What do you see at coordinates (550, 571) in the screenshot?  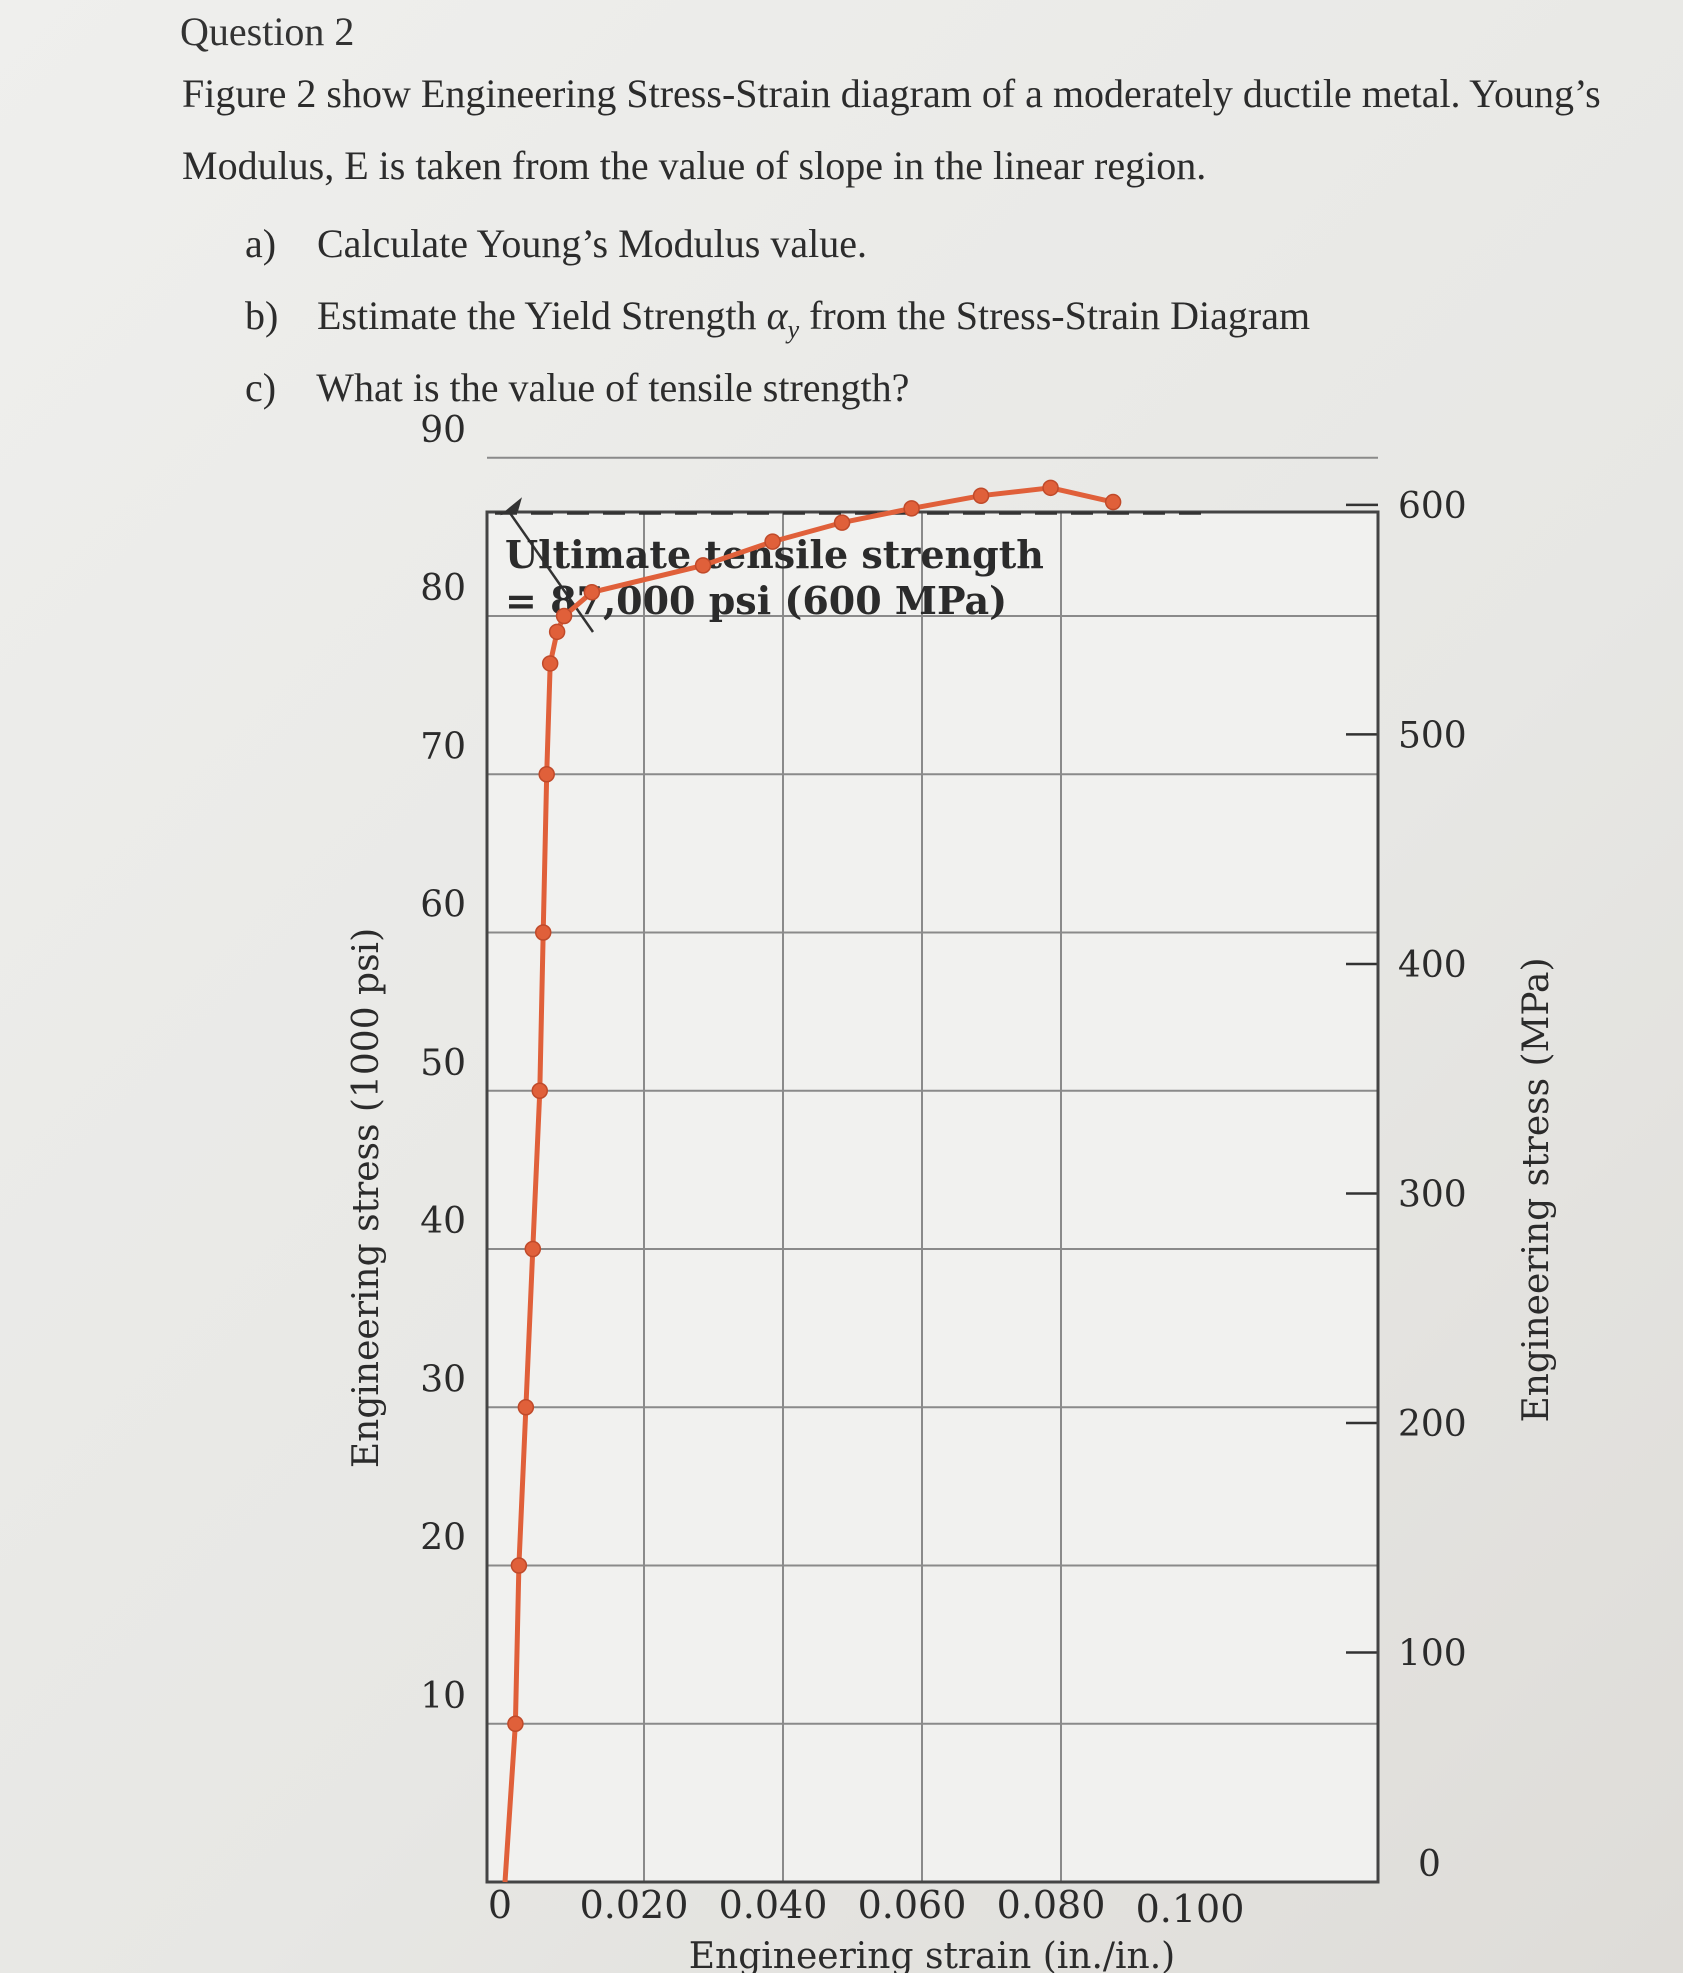 I see `annotation-arrow` at bounding box center [550, 571].